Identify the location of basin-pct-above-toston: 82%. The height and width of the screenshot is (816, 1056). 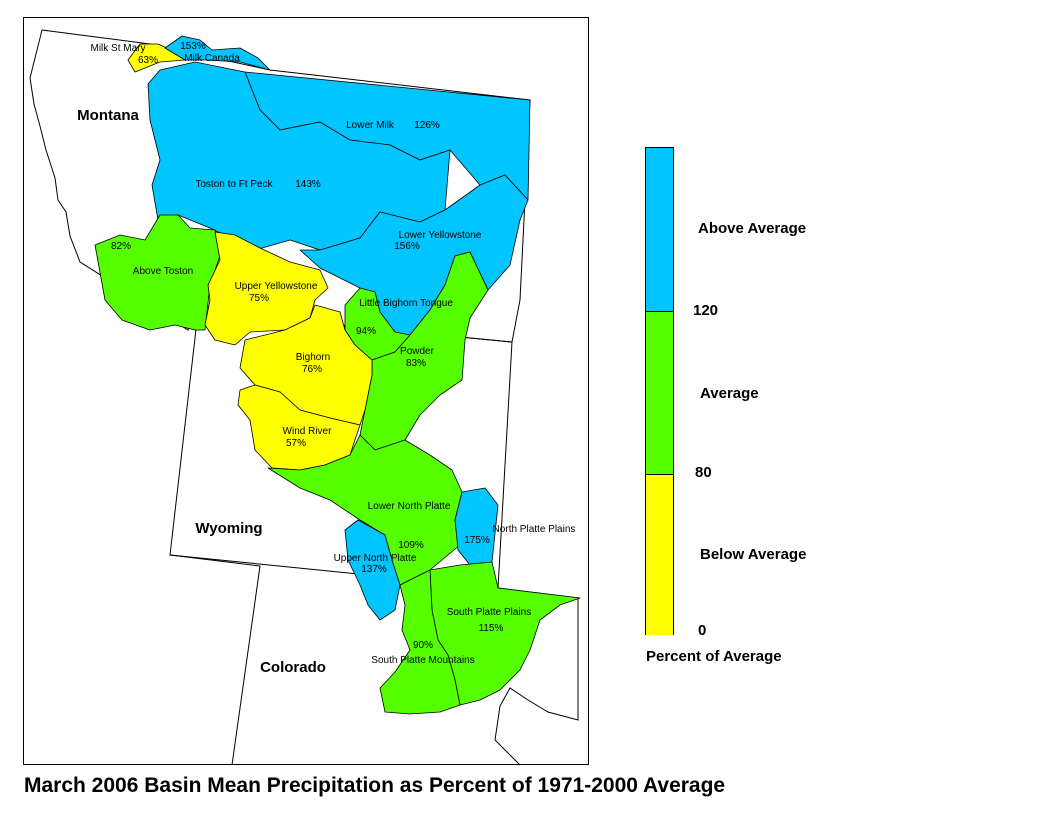
(121, 246).